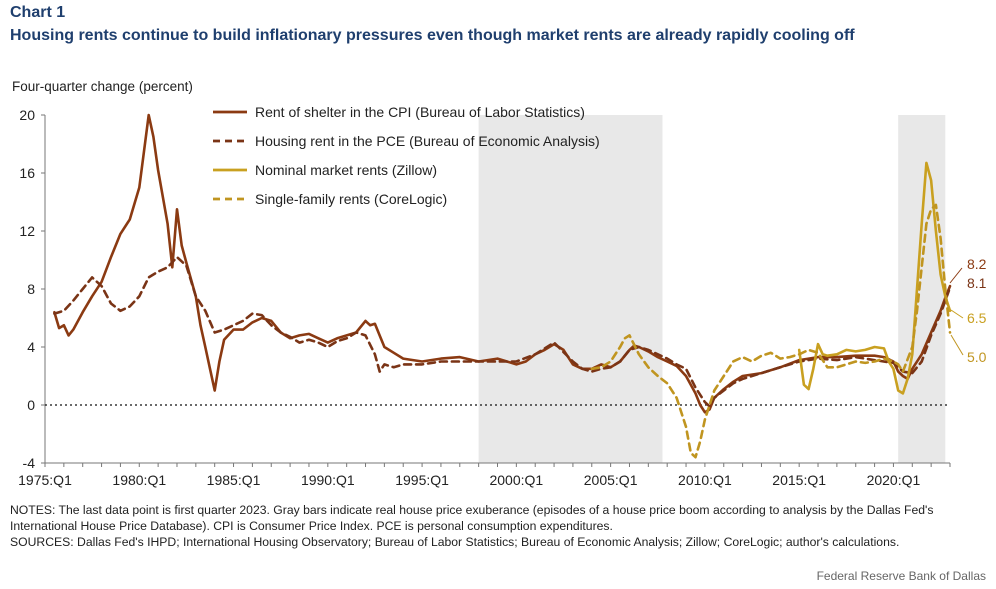 The image size is (996, 589). Describe the element at coordinates (45, 480) in the screenshot. I see `x-tick-label: 1975:Q1` at that location.